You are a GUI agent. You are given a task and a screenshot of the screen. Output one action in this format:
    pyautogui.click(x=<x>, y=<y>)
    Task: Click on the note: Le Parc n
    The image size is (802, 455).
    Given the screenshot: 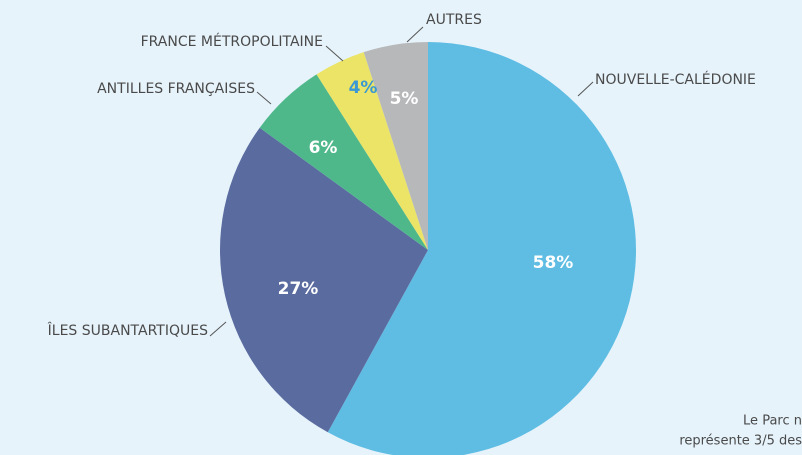 What is the action you would take?
    pyautogui.click(x=772, y=421)
    